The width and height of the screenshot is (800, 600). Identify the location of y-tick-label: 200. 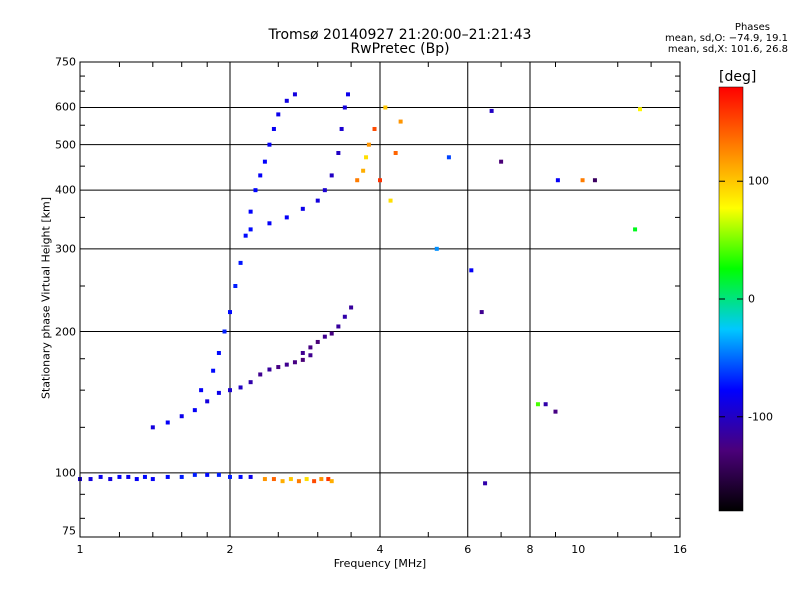
(65, 331).